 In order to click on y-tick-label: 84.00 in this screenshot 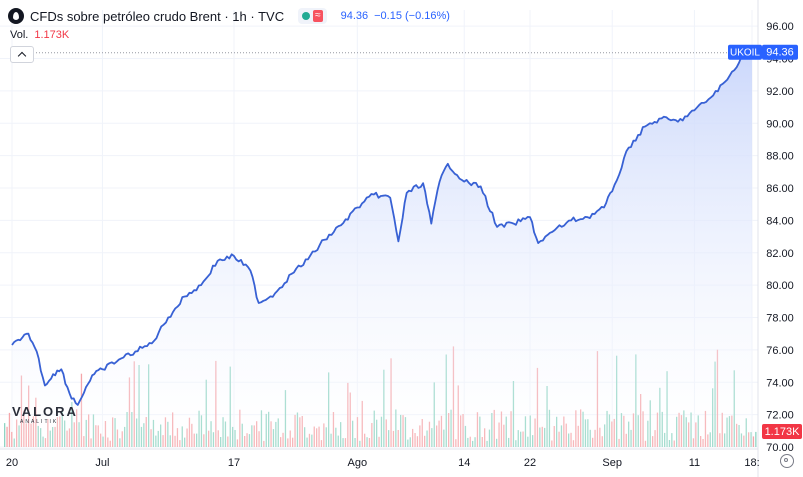, I will do `click(780, 221)`.